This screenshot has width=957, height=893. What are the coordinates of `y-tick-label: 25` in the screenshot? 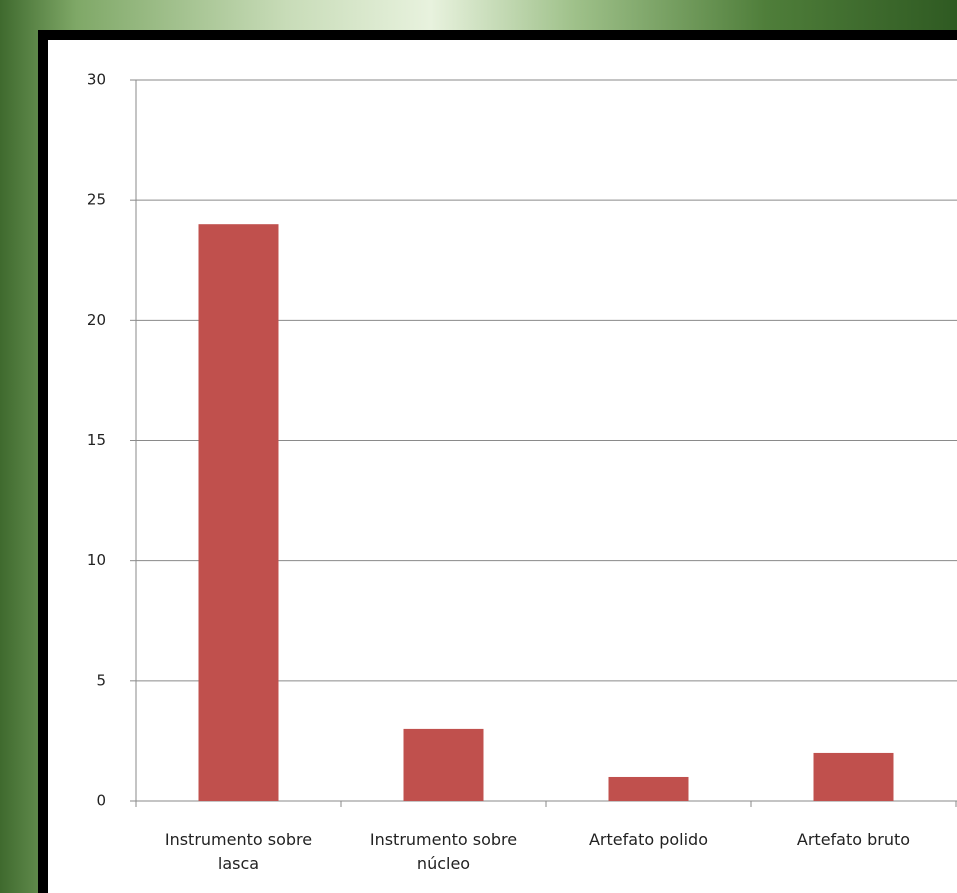 It's located at (96, 200).